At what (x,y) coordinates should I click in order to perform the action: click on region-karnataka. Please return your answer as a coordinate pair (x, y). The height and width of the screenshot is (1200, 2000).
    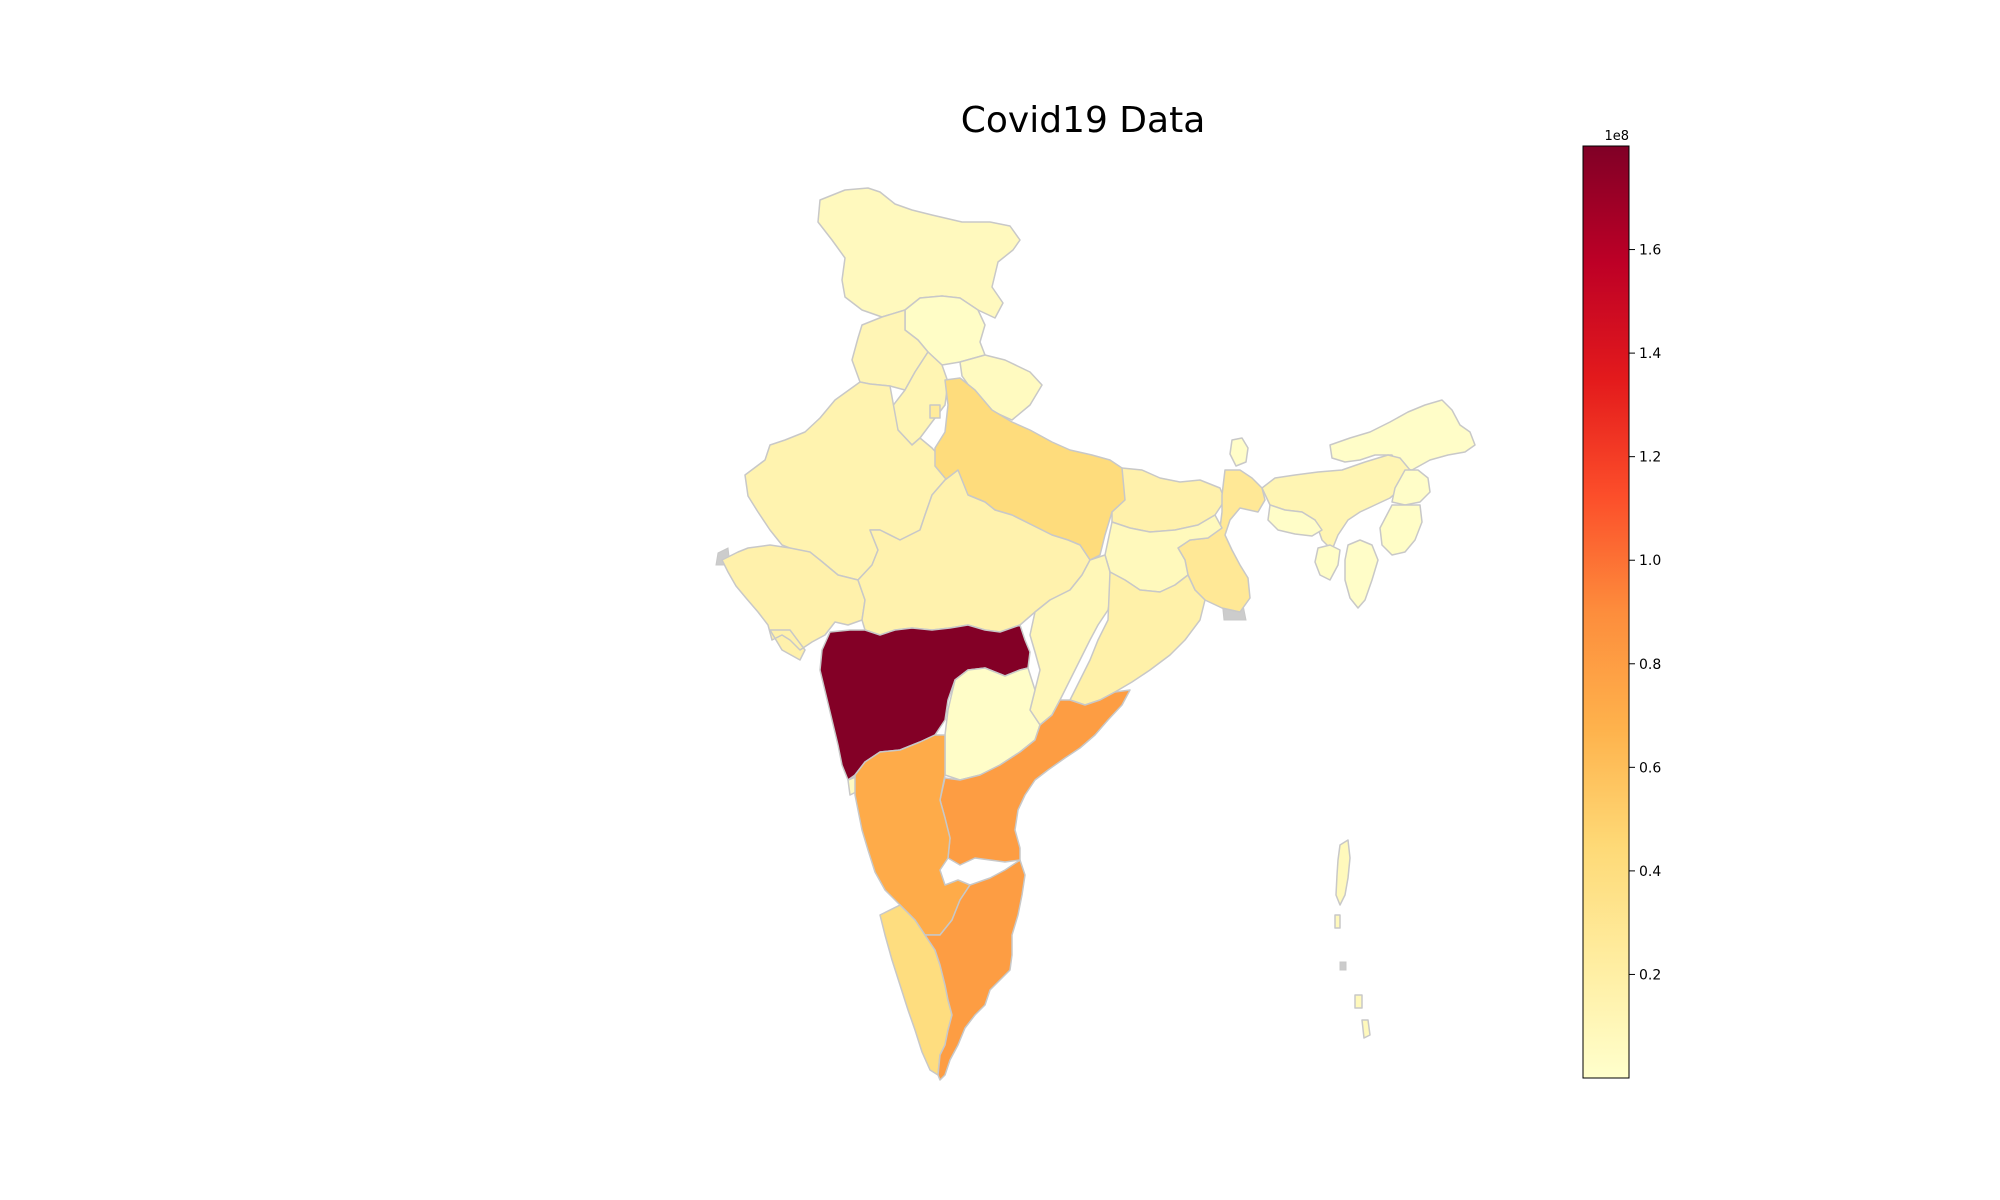
    Looking at the image, I should click on (912, 835).